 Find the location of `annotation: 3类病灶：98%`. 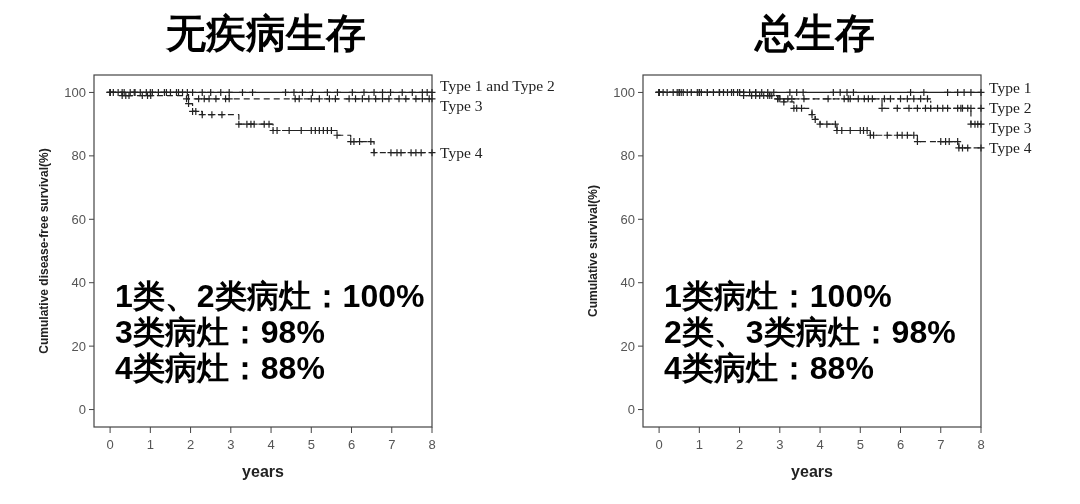

annotation: 3类病灶：98% is located at coordinates (220, 332).